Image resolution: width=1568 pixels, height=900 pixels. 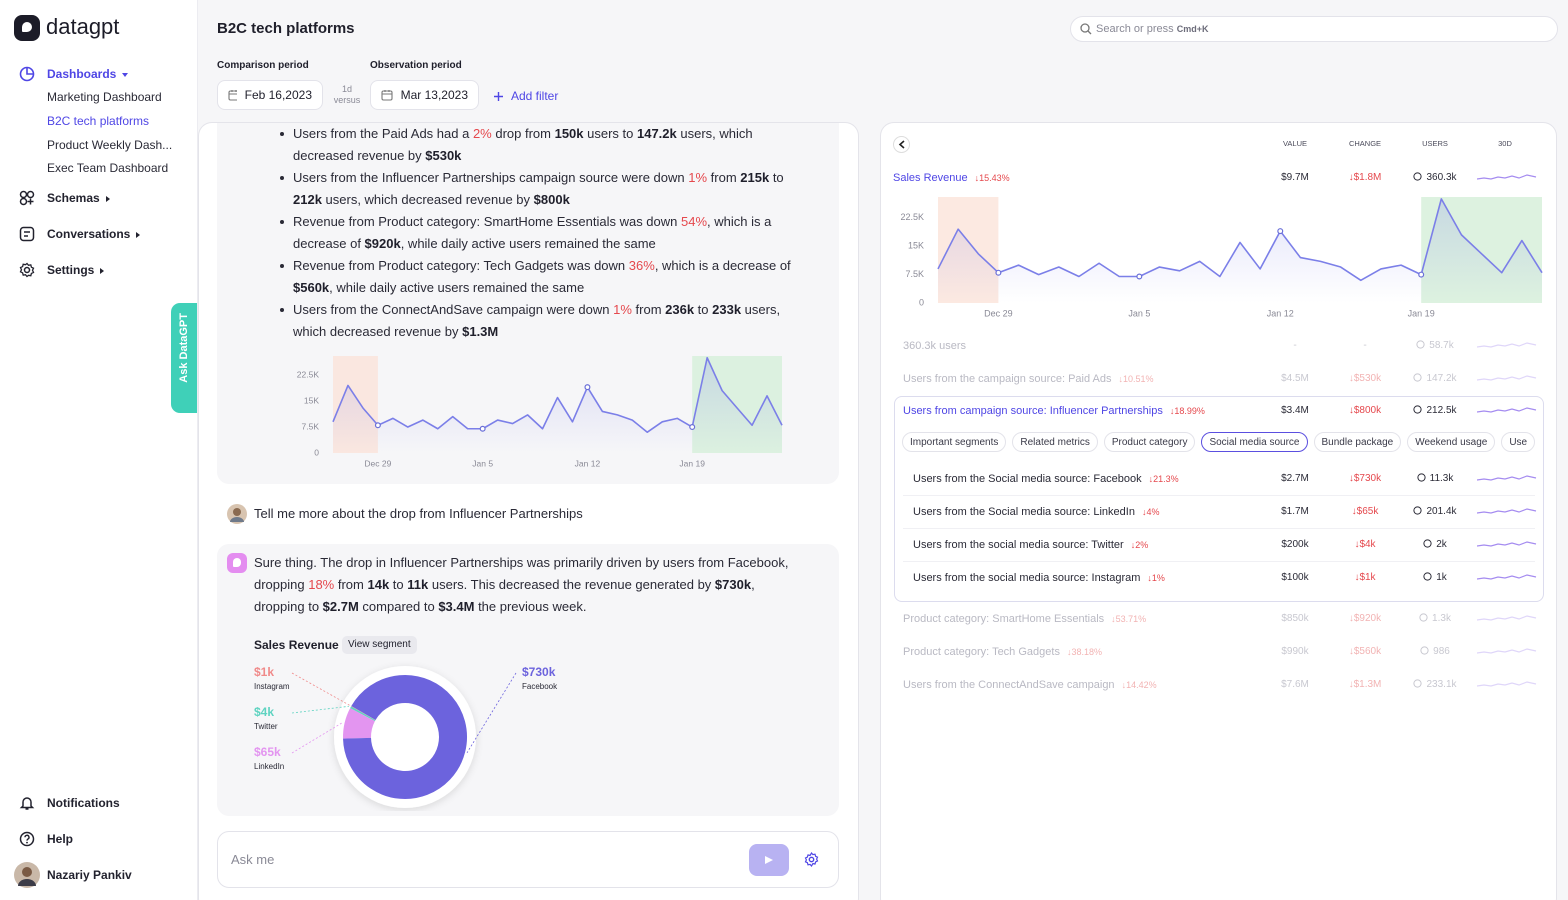 I want to click on observation-date: Mar 13,2023, so click(x=424, y=95).